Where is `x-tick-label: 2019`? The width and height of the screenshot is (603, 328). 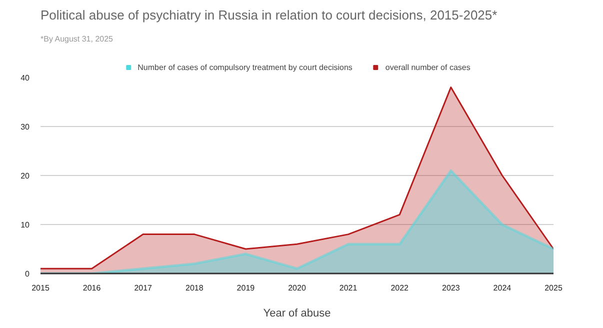
x-tick-label: 2019 is located at coordinates (246, 288).